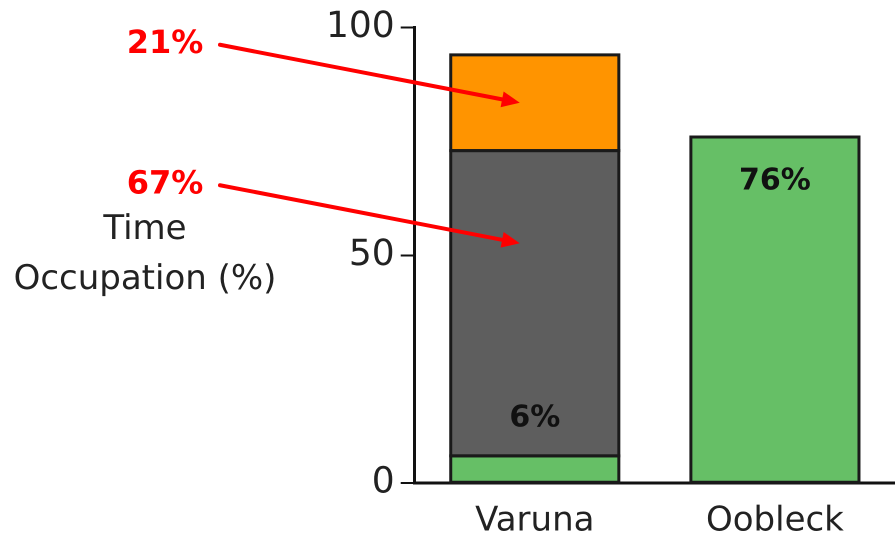 This screenshot has width=895, height=560. I want to click on y-tick-label: 100, so click(360, 25).